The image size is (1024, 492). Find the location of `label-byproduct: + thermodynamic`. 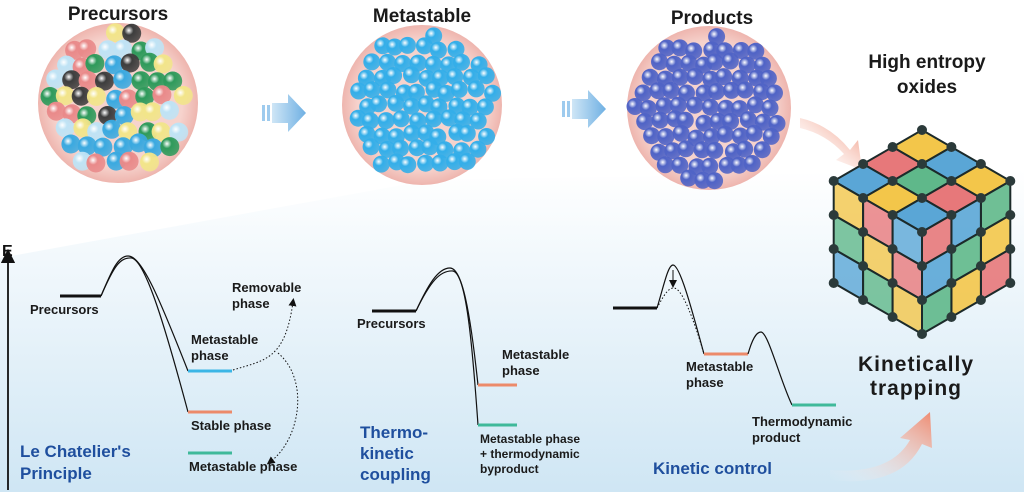

label-byproduct: + thermodynamic is located at coordinates (530, 454).